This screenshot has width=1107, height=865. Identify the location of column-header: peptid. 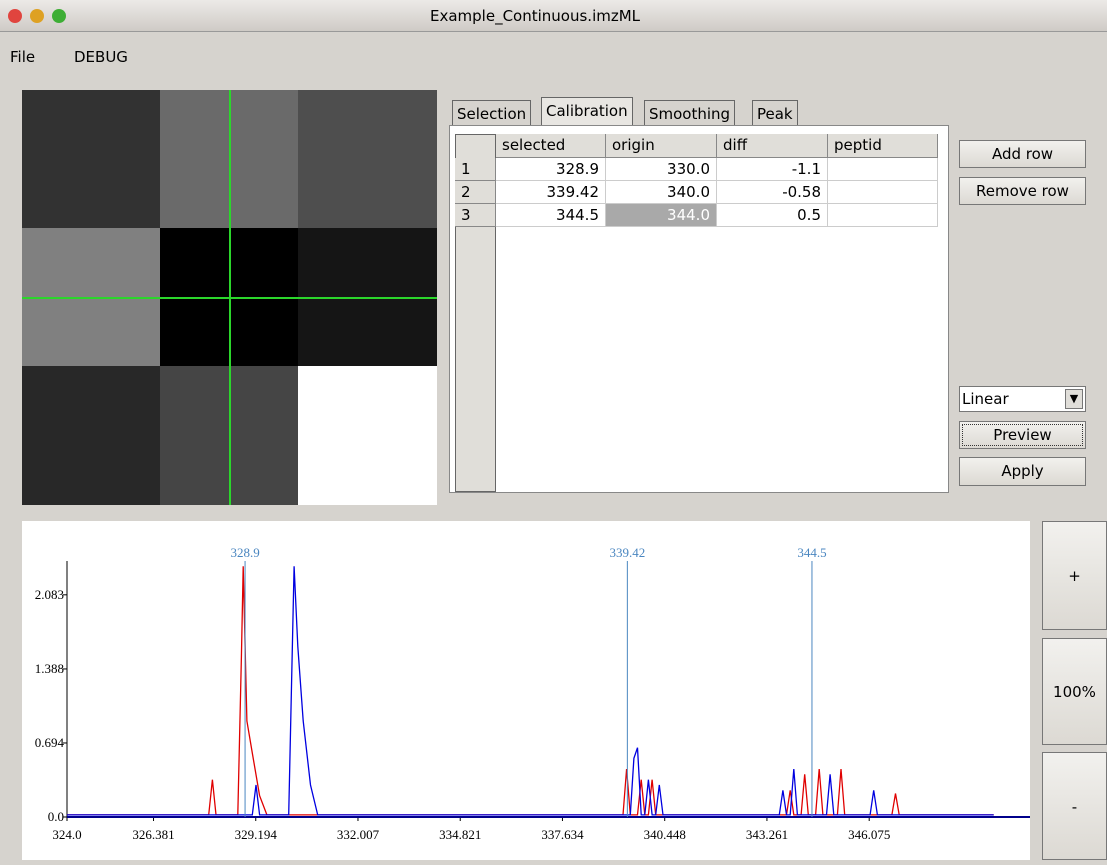
(883, 146).